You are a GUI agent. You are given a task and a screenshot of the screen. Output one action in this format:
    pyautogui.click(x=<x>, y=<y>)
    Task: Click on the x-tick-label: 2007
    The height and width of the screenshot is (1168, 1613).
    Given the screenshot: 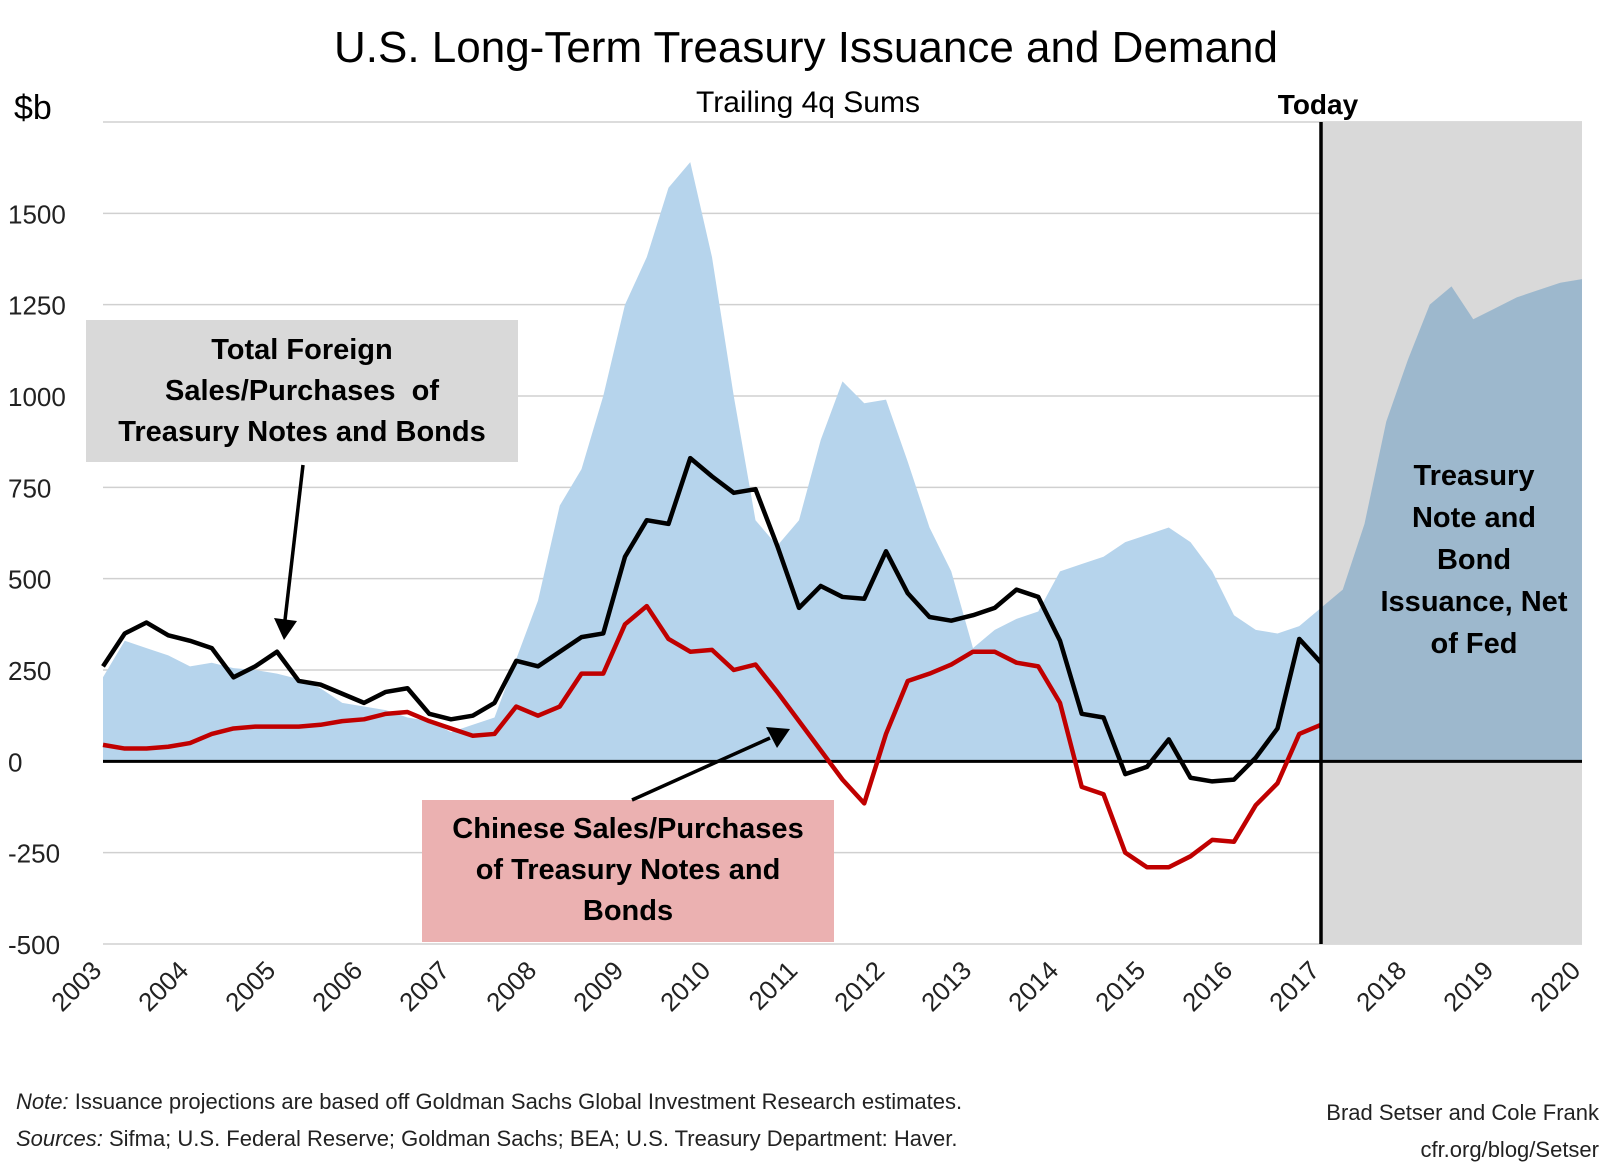 What is the action you would take?
    pyautogui.click(x=424, y=986)
    